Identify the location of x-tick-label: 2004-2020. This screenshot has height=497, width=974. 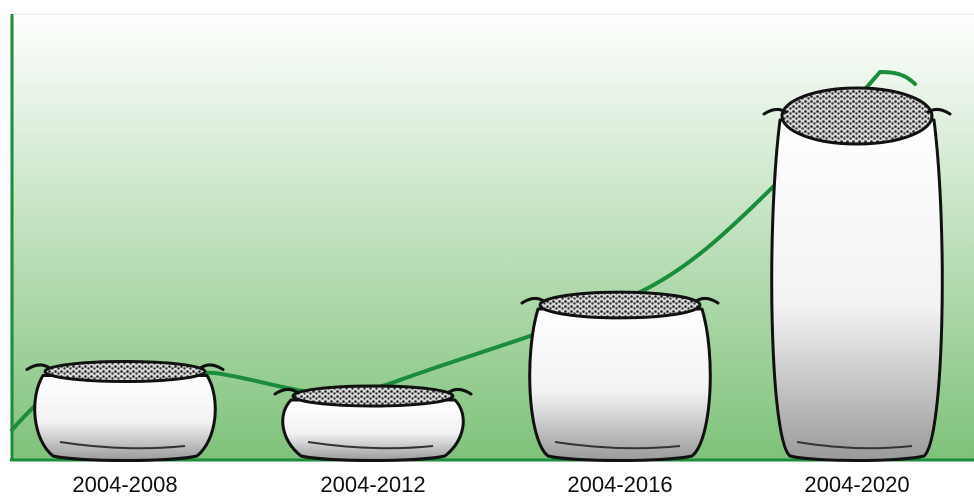
(856, 484).